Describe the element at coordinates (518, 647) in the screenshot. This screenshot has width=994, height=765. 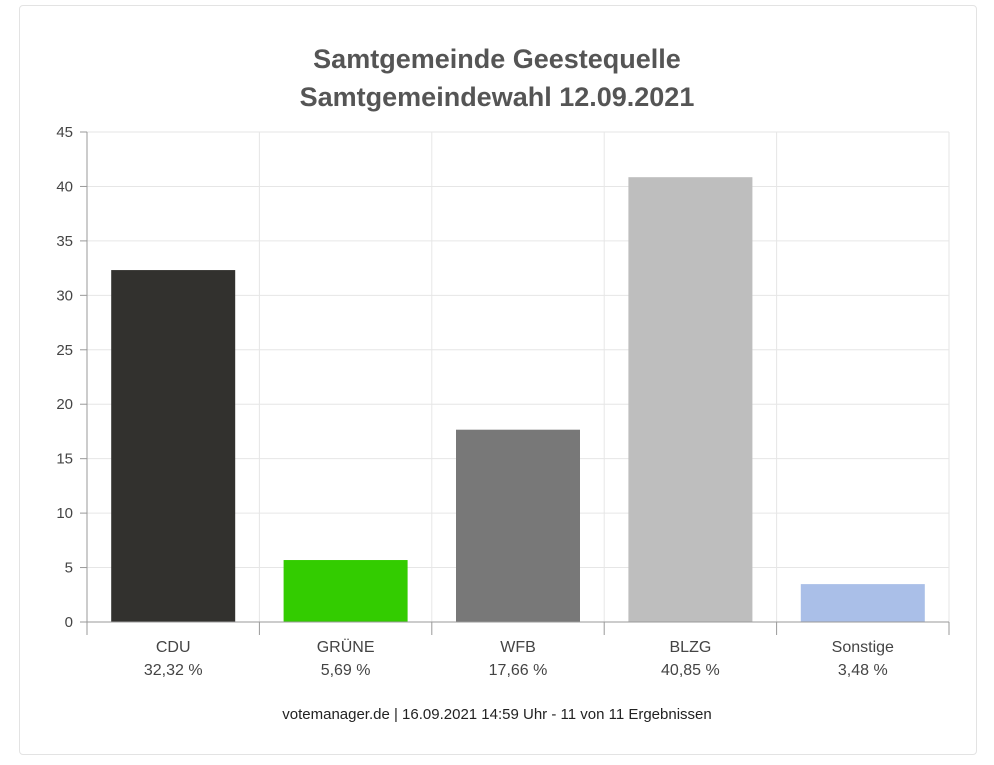
I see `x-tick-label: WFB` at that location.